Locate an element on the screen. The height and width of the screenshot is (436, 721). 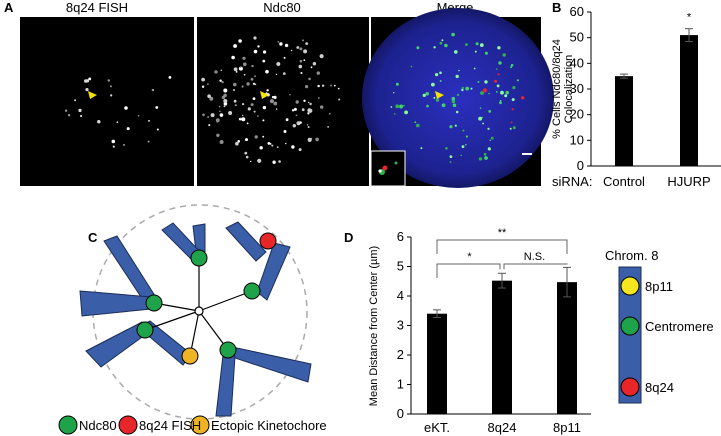
chart-b-ylabel: % Cells Ndc80/8q24Colocalization is located at coordinates (563, 89).